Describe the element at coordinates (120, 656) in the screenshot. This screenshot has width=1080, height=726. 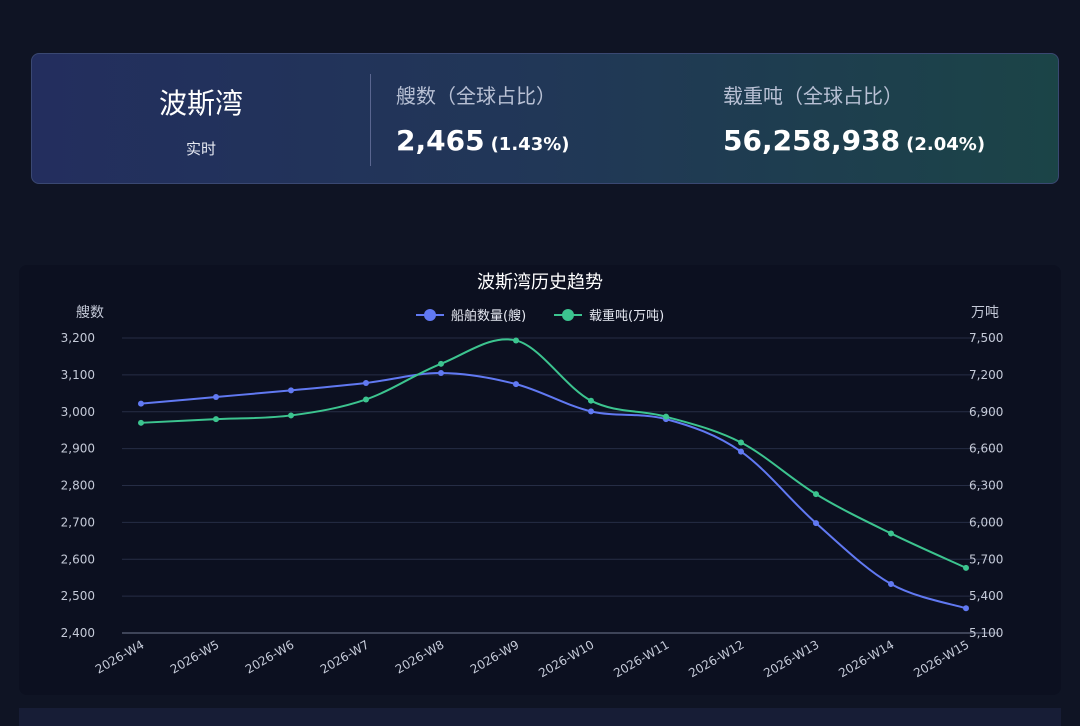
I see `x-tick-label: 2026-W4` at that location.